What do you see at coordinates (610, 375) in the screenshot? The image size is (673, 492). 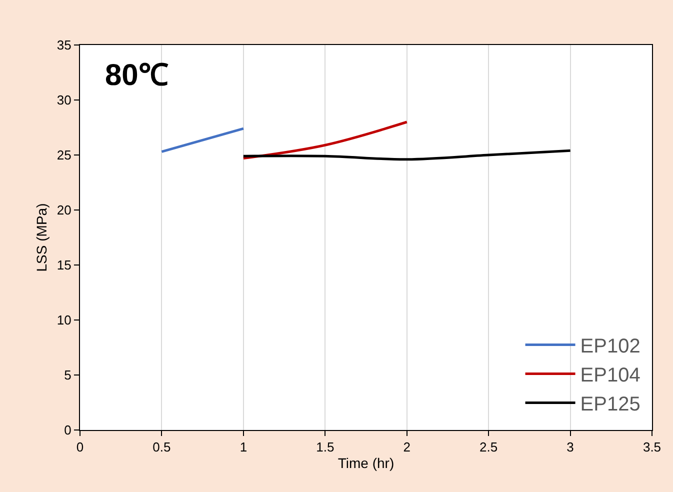 I see `legend-label: EP104` at bounding box center [610, 375].